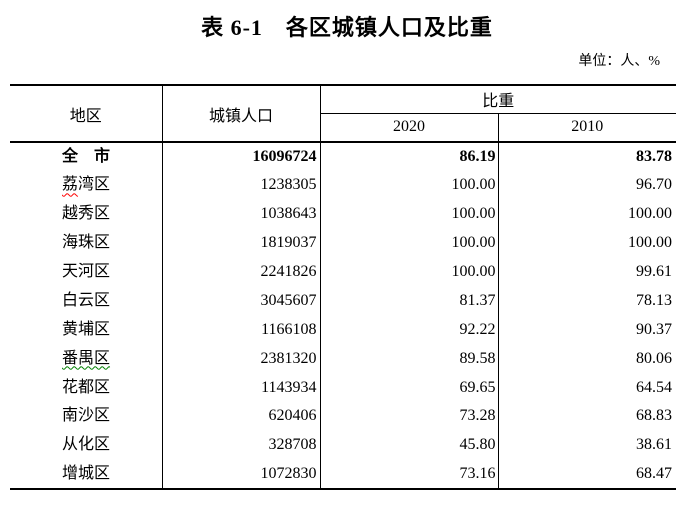 The image size is (694, 512). Describe the element at coordinates (654, 387) in the screenshot. I see `ratio-2010-cell: 64.54` at that location.